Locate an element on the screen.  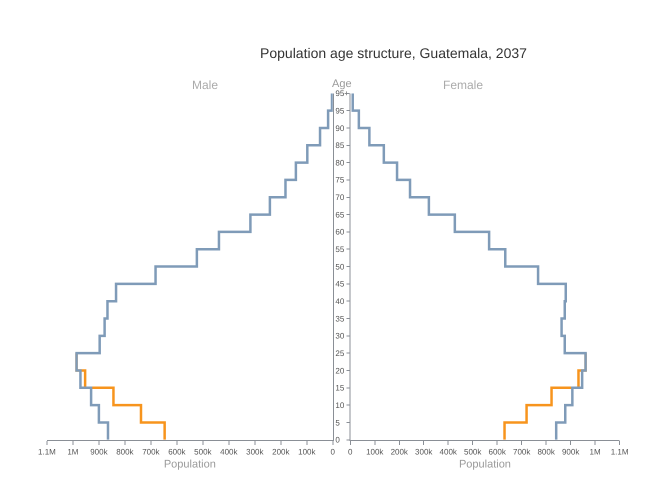
y-tick-label: 40 is located at coordinates (340, 301).